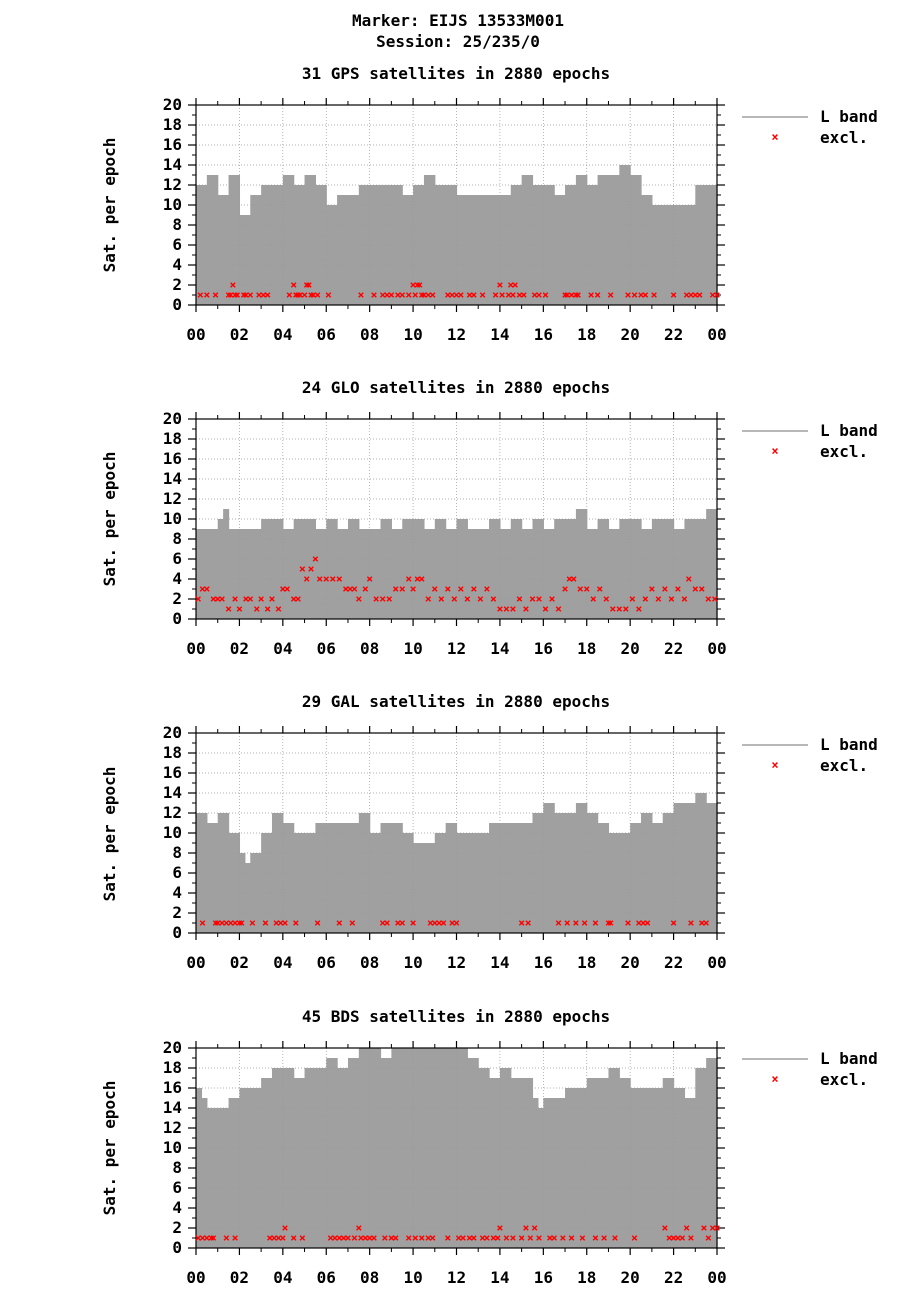  I want to click on x-tick-label: 04, so click(282, 334).